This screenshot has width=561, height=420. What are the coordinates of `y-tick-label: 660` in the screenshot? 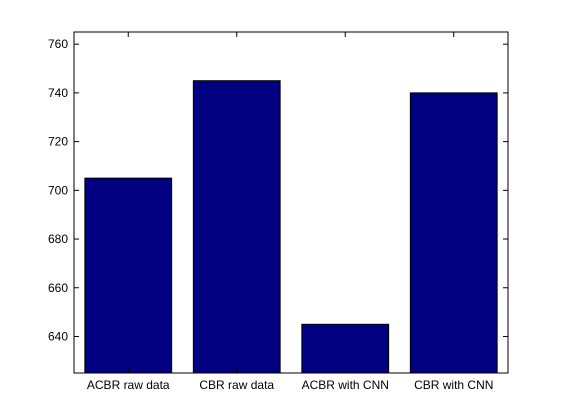 It's located at (58, 288).